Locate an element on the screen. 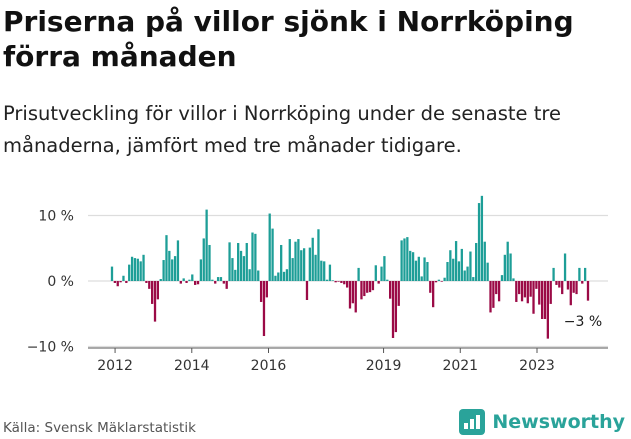  x-tick-label: 2012 is located at coordinates (115, 366).